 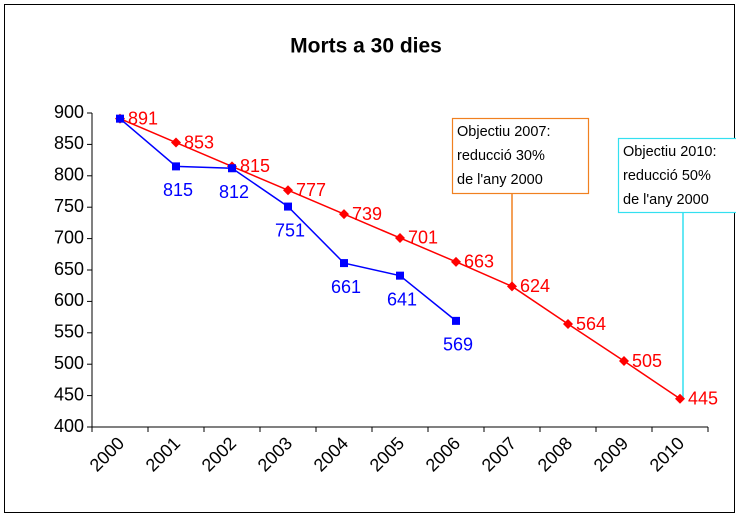 What do you see at coordinates (670, 152) in the screenshot?
I see `annotation-text: Objectiu 2010:` at bounding box center [670, 152].